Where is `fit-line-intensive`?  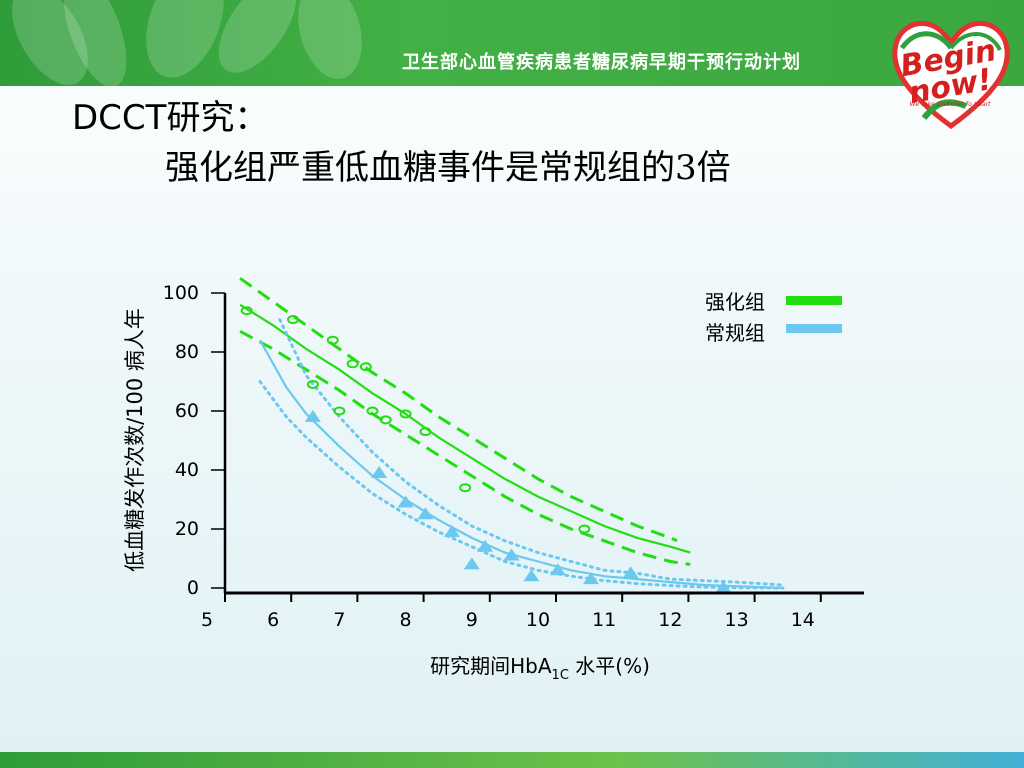
fit-line-intensive is located at coordinates (465, 428).